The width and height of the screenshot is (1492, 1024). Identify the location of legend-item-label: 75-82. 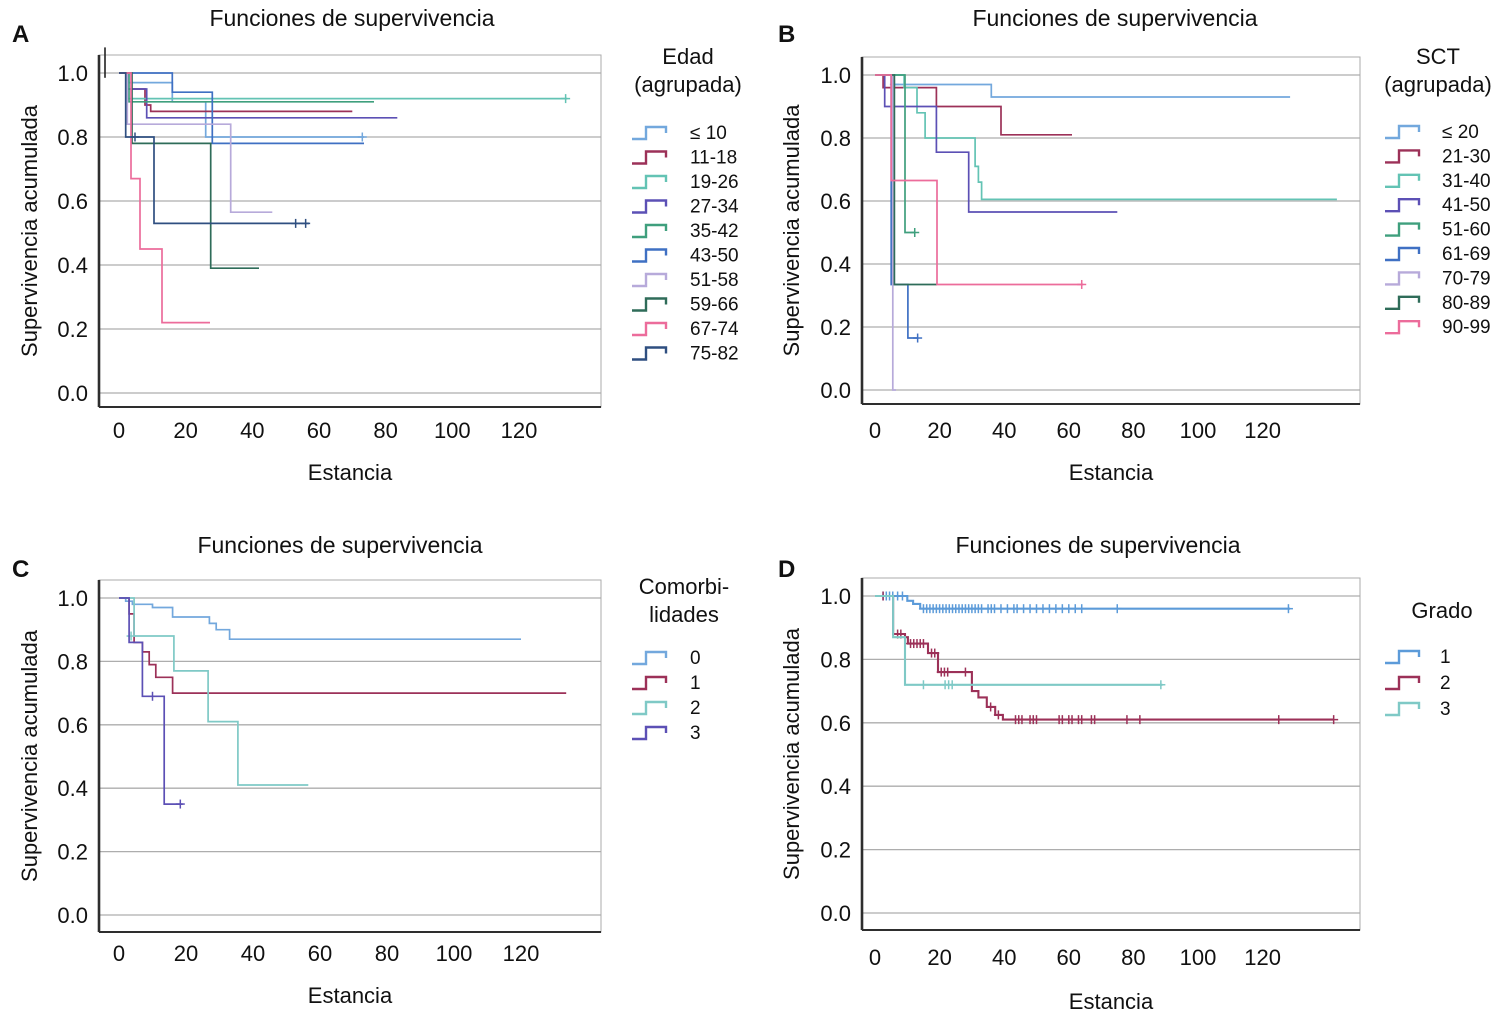
(714, 354).